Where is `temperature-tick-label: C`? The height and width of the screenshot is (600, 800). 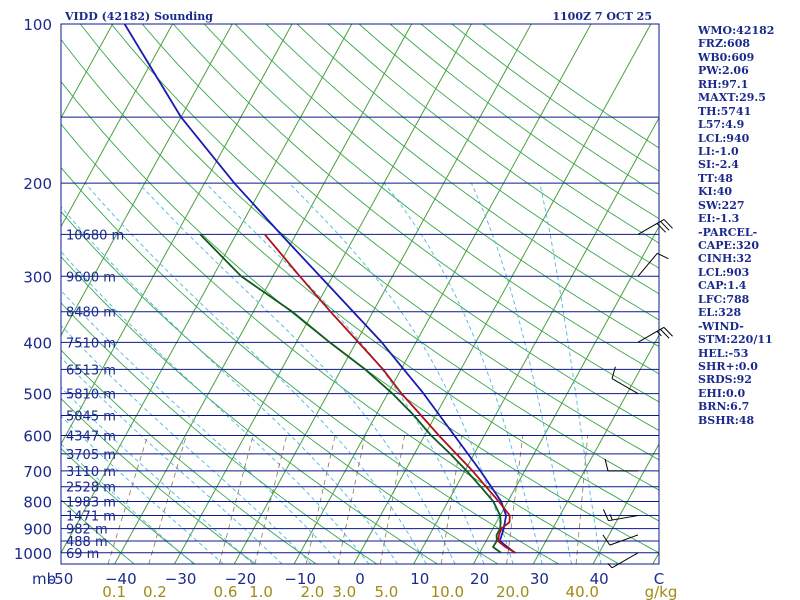 temperature-tick-label: C is located at coordinates (659, 579).